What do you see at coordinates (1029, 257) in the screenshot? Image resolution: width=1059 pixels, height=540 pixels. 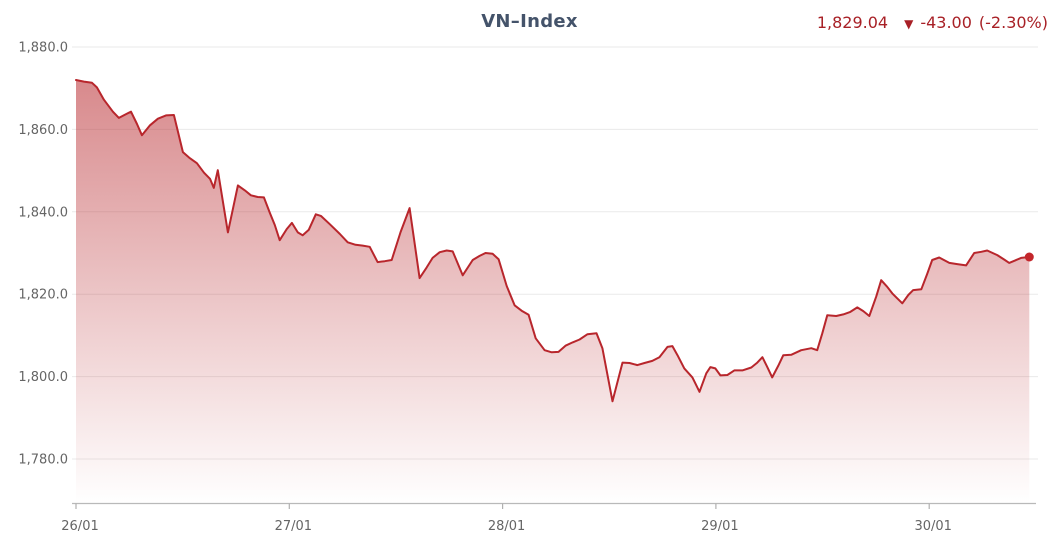 I see `last-point-dot` at bounding box center [1029, 257].